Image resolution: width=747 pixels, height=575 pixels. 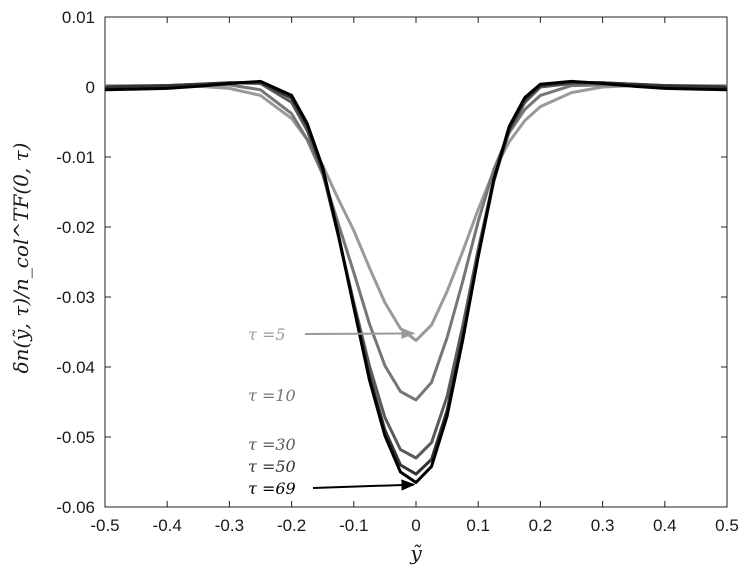 I want to click on x-tick-label: -0.2, so click(x=291, y=525).